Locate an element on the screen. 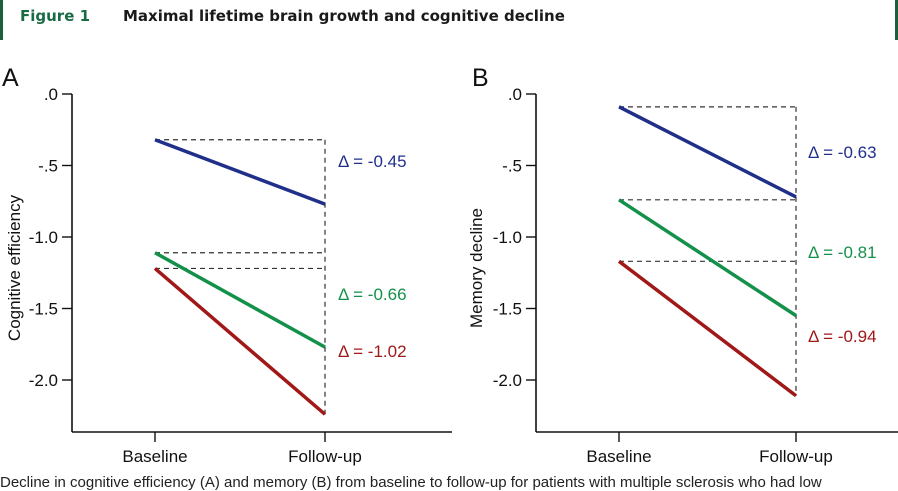  panel-b-delta-label-red: Δ = -0.94 is located at coordinates (842, 336).